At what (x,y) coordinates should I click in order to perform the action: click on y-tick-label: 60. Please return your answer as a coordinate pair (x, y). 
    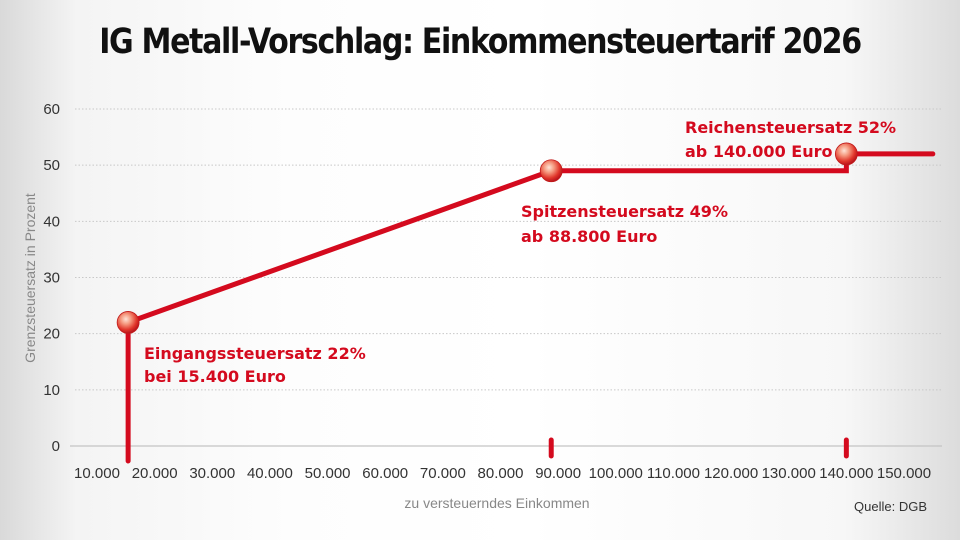
    Looking at the image, I should click on (51, 109).